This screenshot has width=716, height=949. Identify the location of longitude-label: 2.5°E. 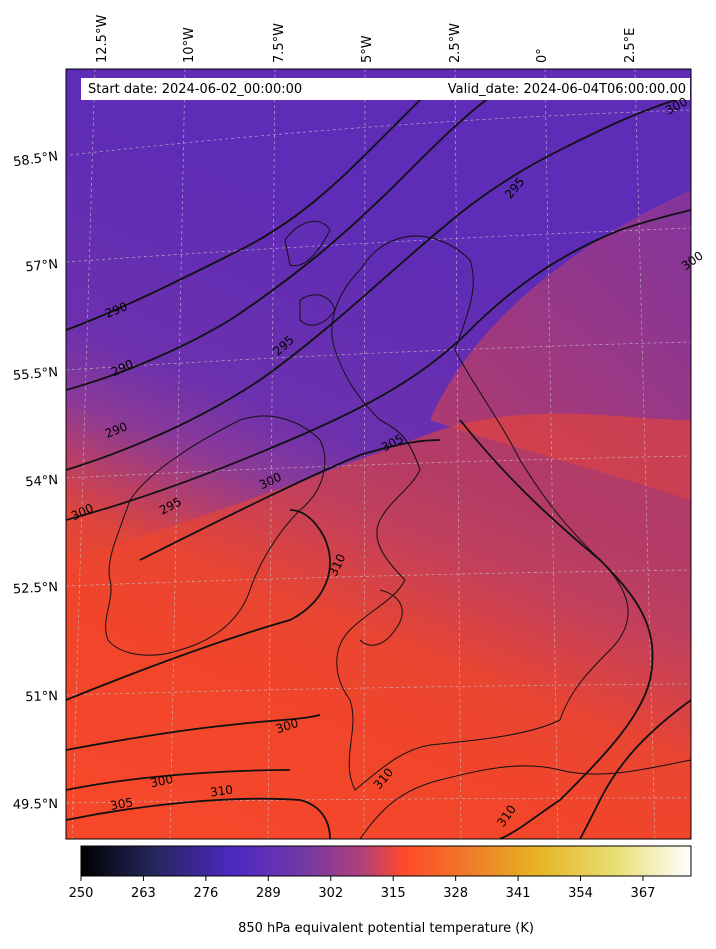
(630, 45).